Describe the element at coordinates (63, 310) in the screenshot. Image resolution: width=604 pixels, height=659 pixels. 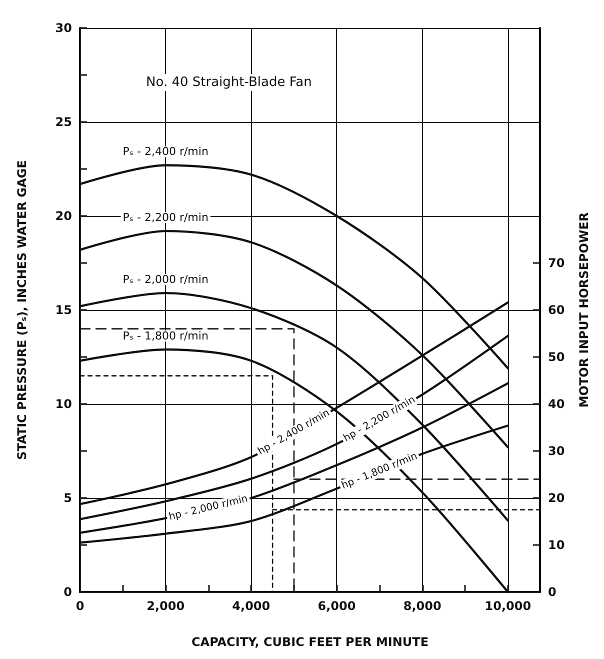
I see `y-tick-label: 15` at that location.